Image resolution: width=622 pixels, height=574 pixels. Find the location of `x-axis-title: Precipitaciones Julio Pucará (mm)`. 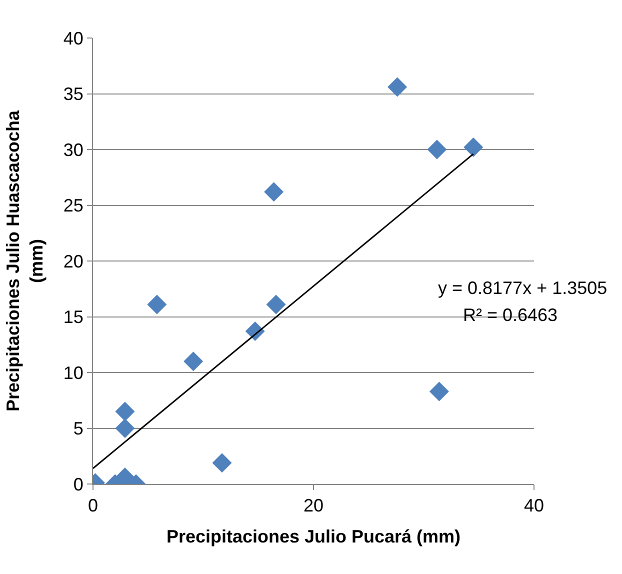

x-axis-title: Precipitaciones Julio Pucará (mm) is located at coordinates (313, 536).